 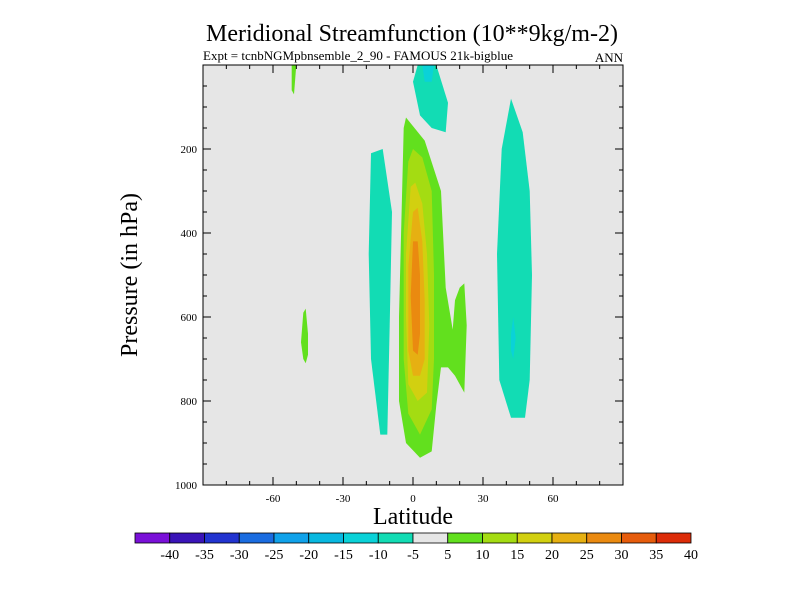 I want to click on x-tick-label: 0, so click(x=413, y=499).